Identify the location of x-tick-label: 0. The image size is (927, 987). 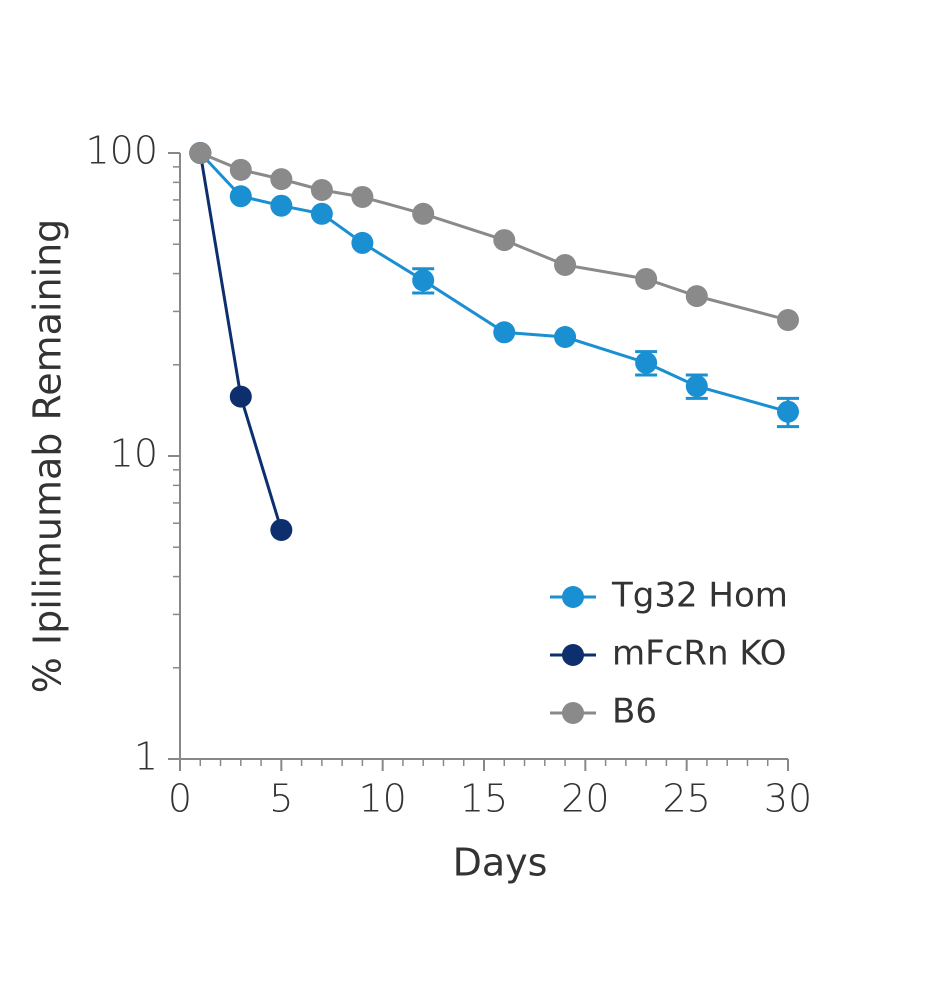
(180, 799).